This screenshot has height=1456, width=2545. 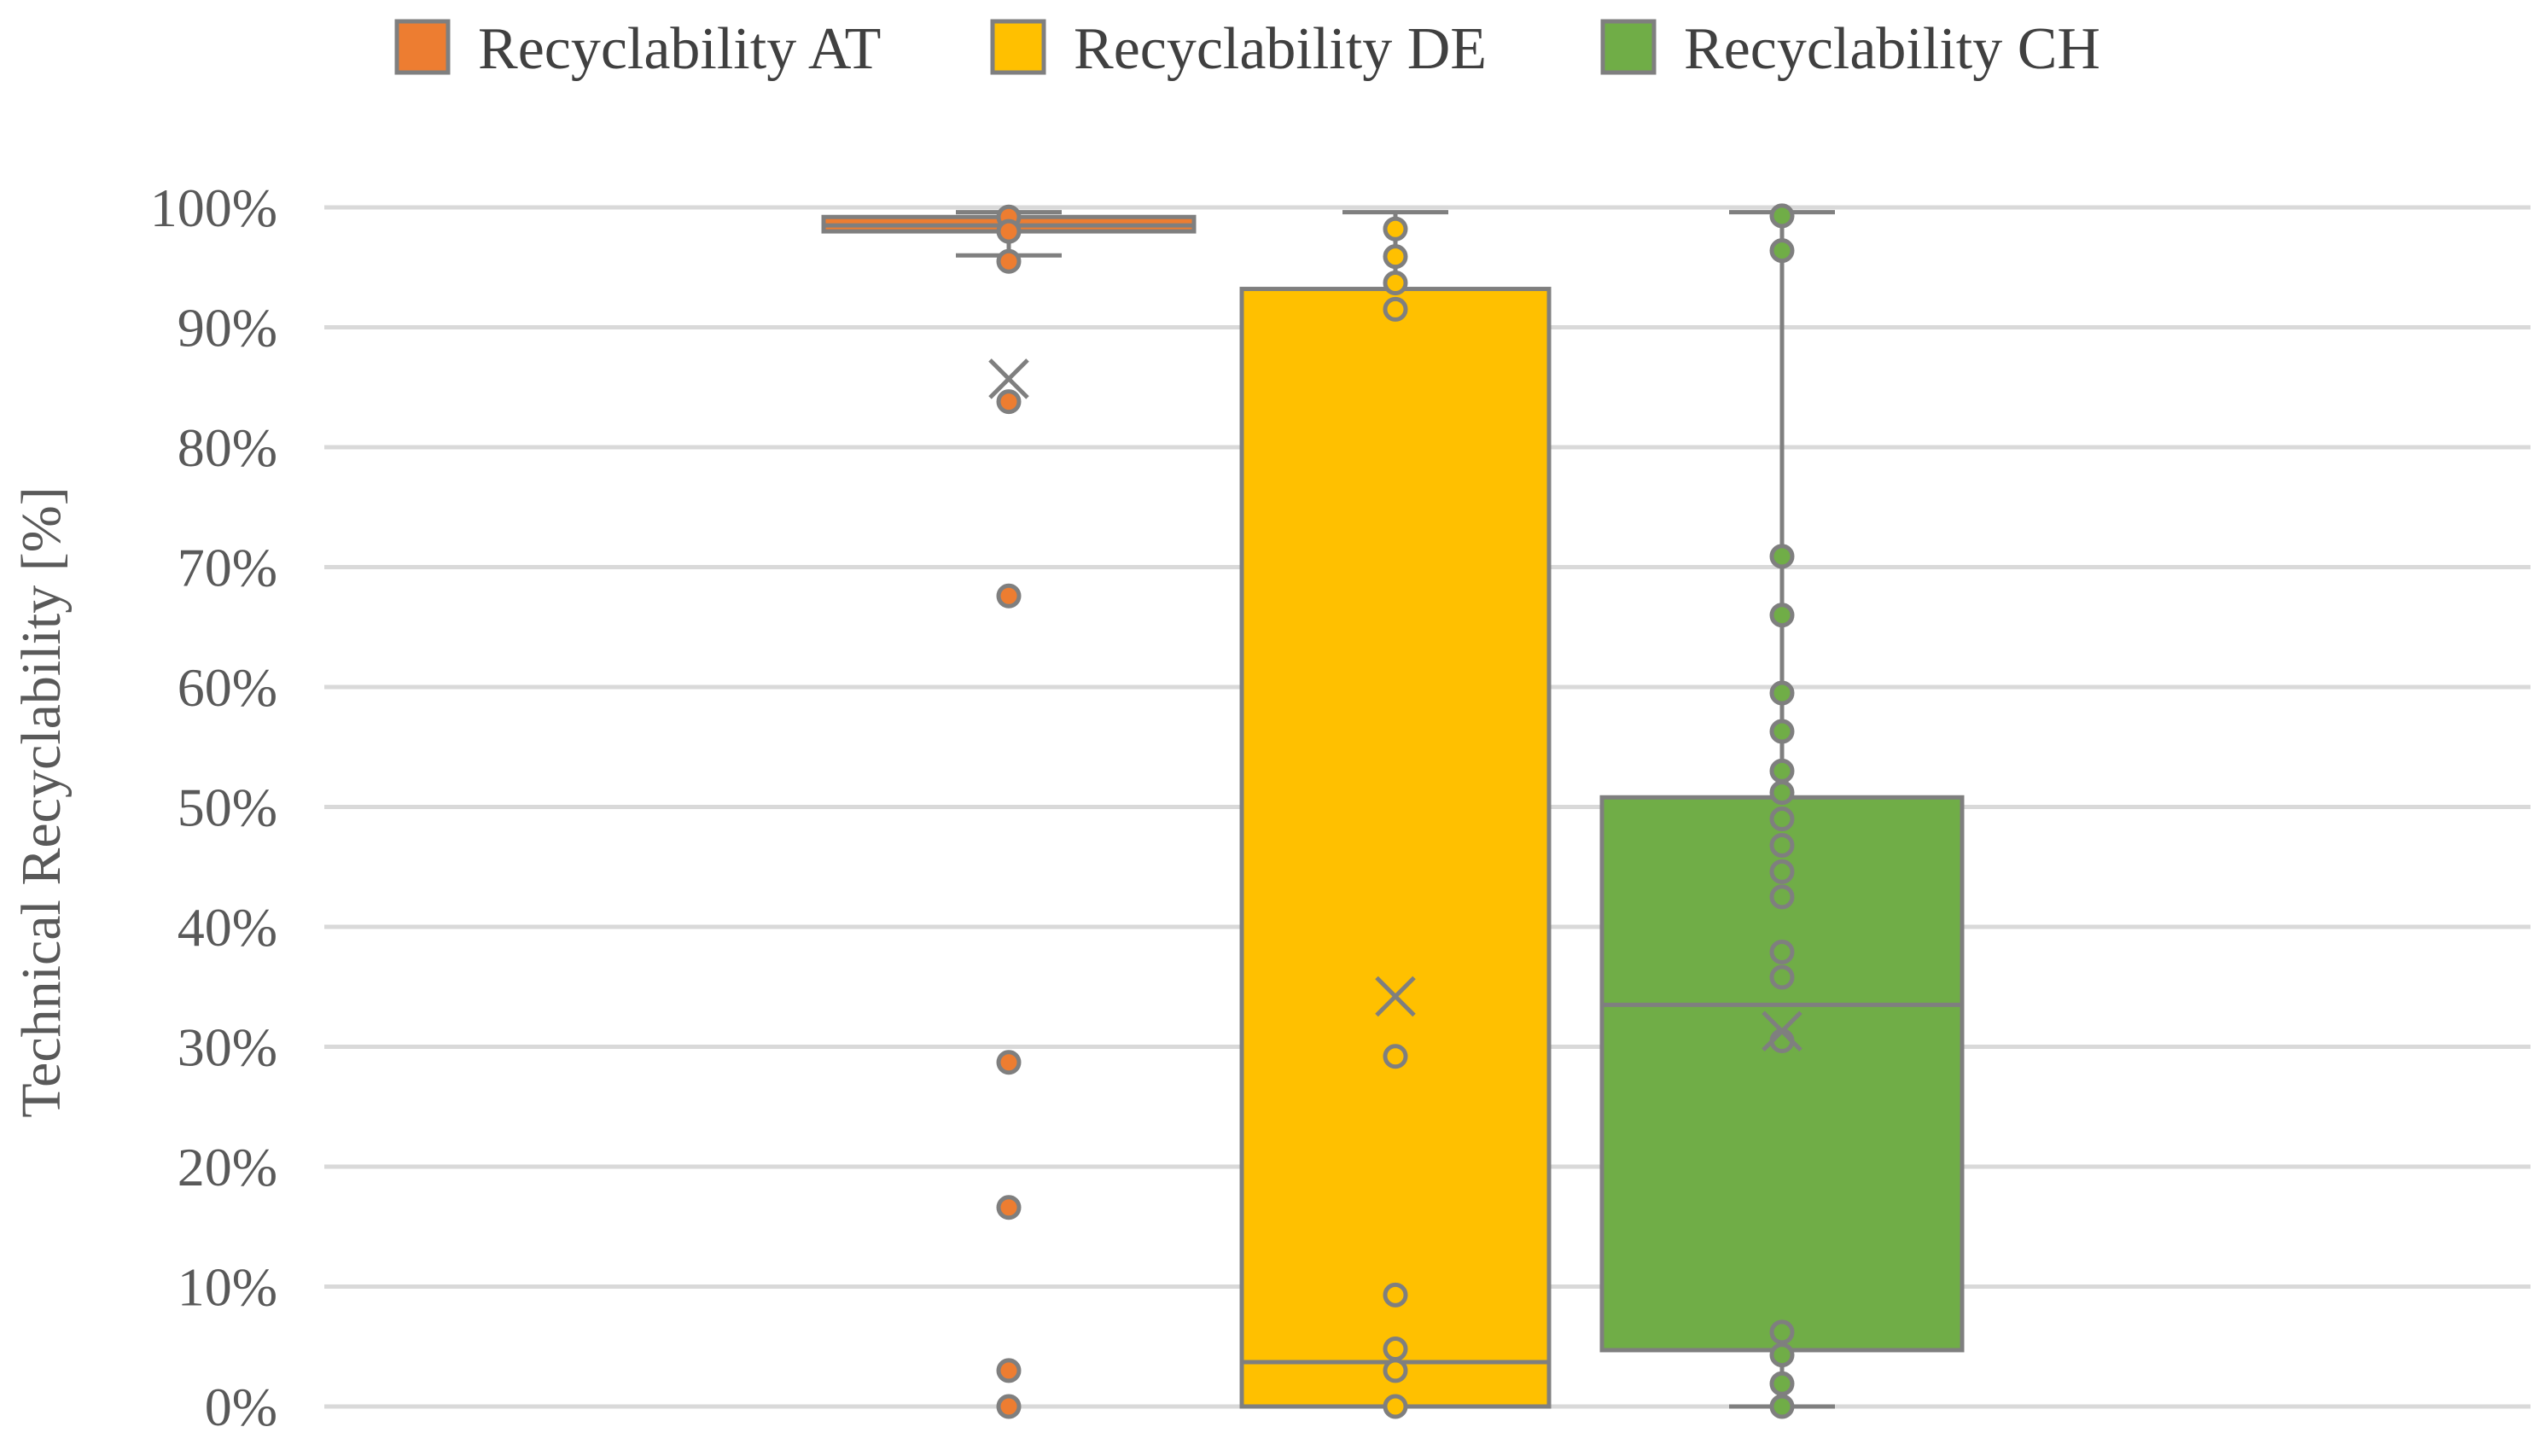 I want to click on y-tick-label: 40%, so click(x=227, y=928).